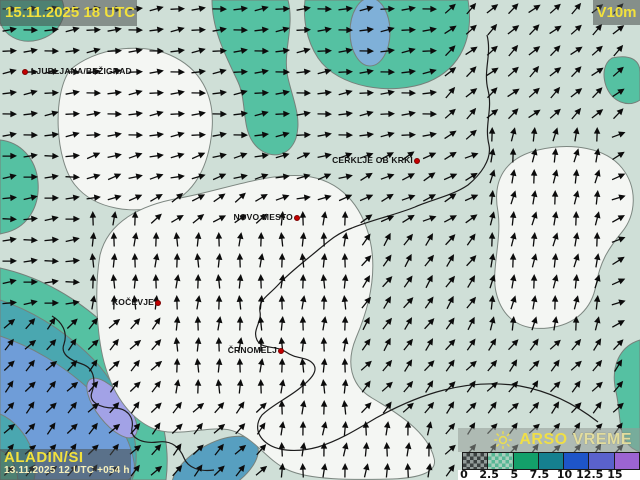 Image resolution: width=640 pixels, height=480 pixels. Describe the element at coordinates (372, 160) in the screenshot. I see `city-label: CERKLJE OB KRKI` at that location.